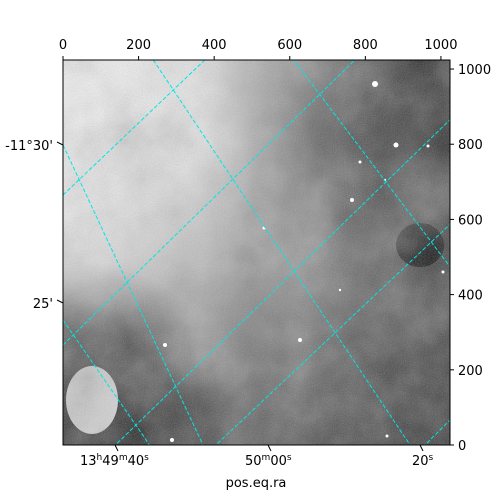 The image size is (500, 500). I want to click on top-x-tick-label-0: 0, so click(63, 45).